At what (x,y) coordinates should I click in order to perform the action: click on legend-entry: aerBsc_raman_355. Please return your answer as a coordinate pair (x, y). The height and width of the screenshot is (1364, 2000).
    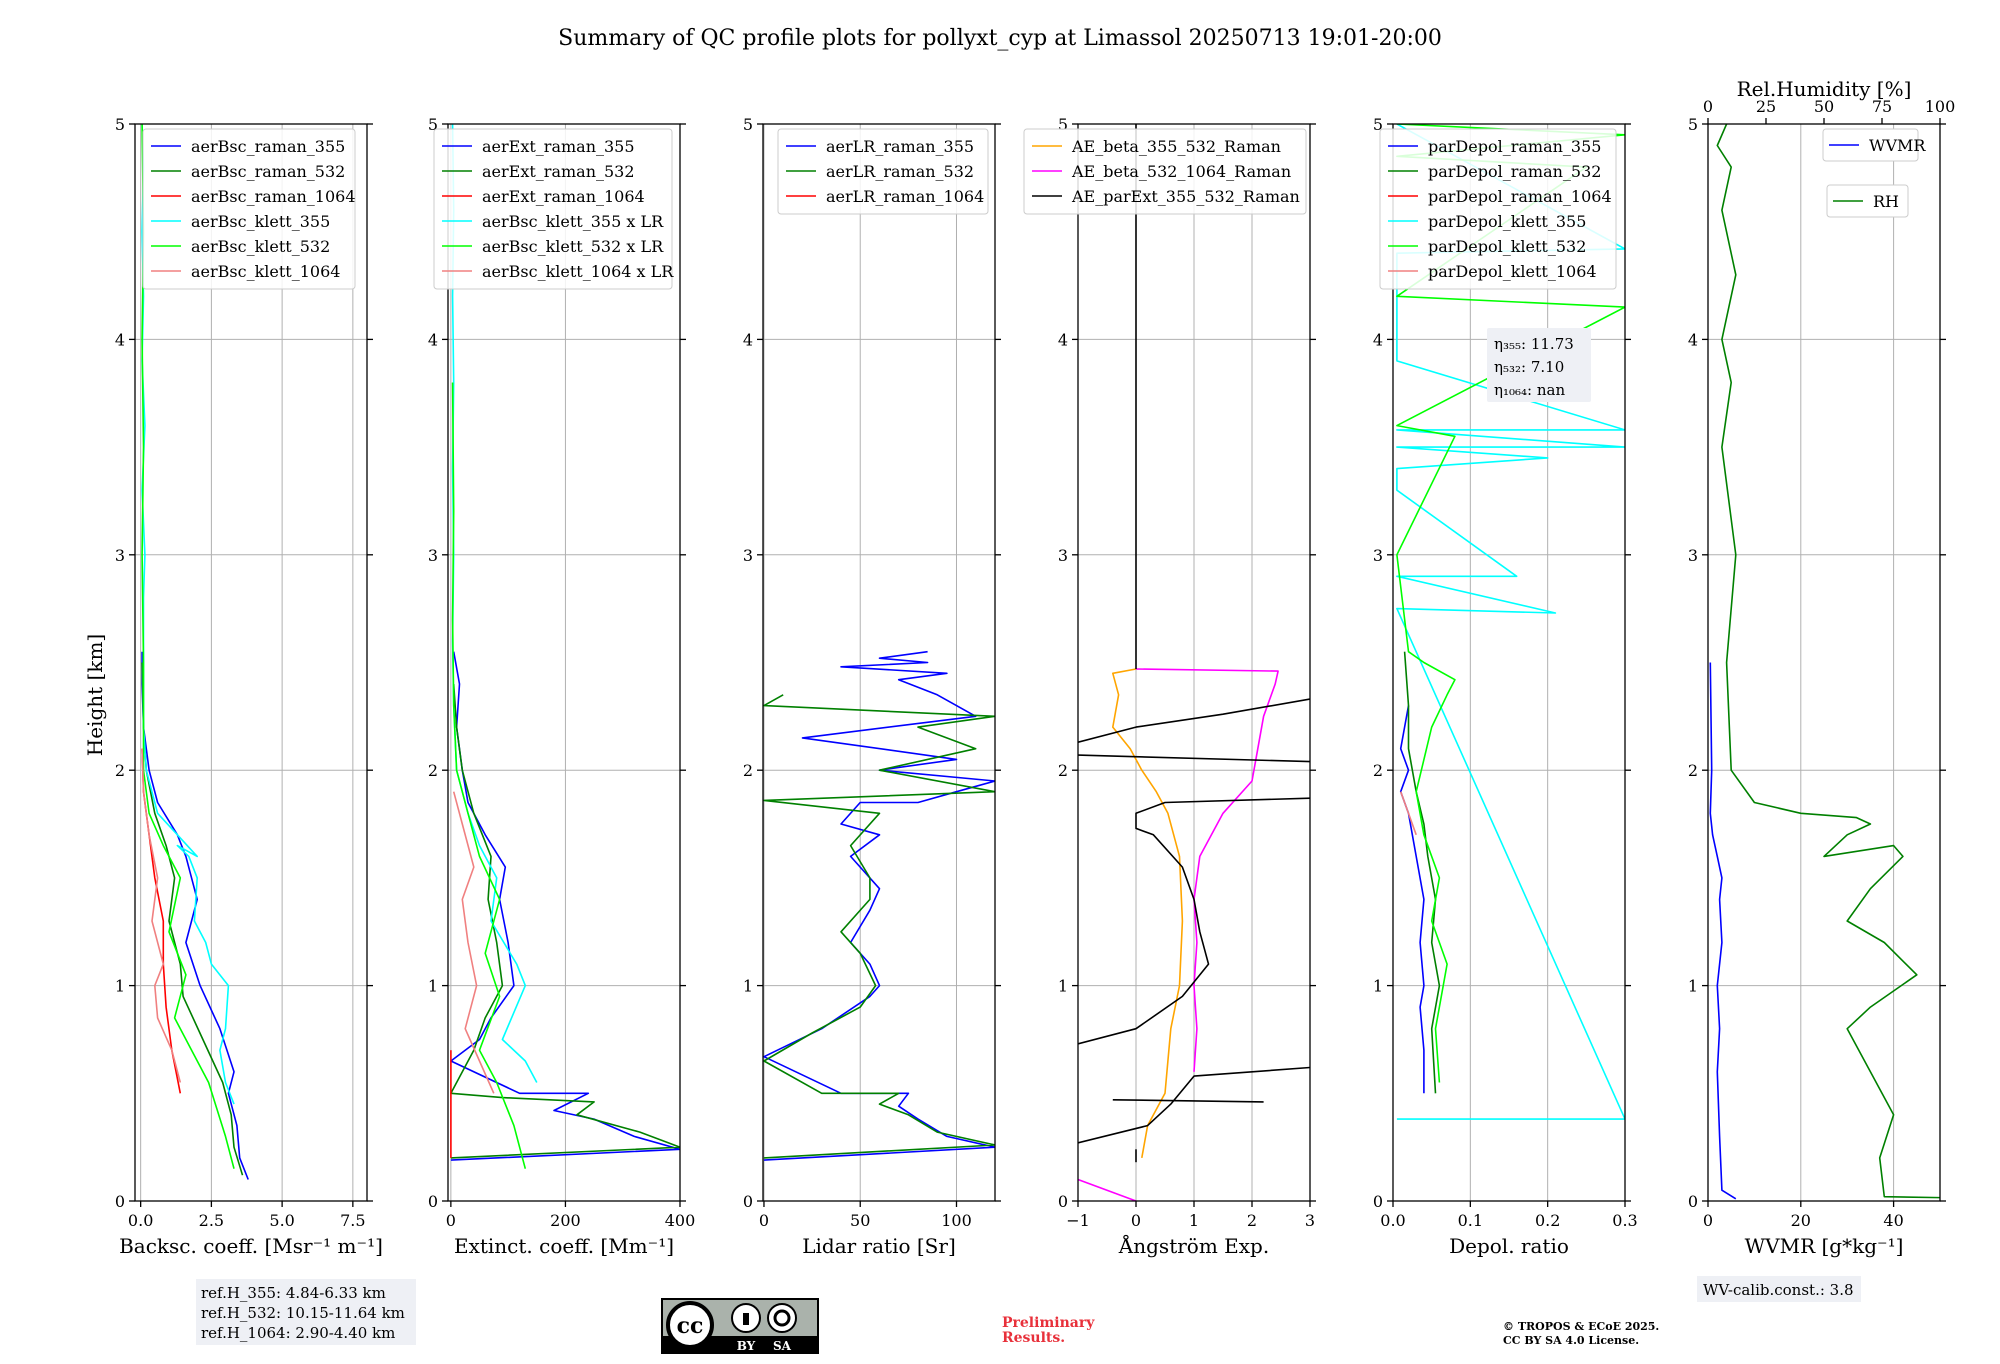
    Looking at the image, I should click on (268, 146).